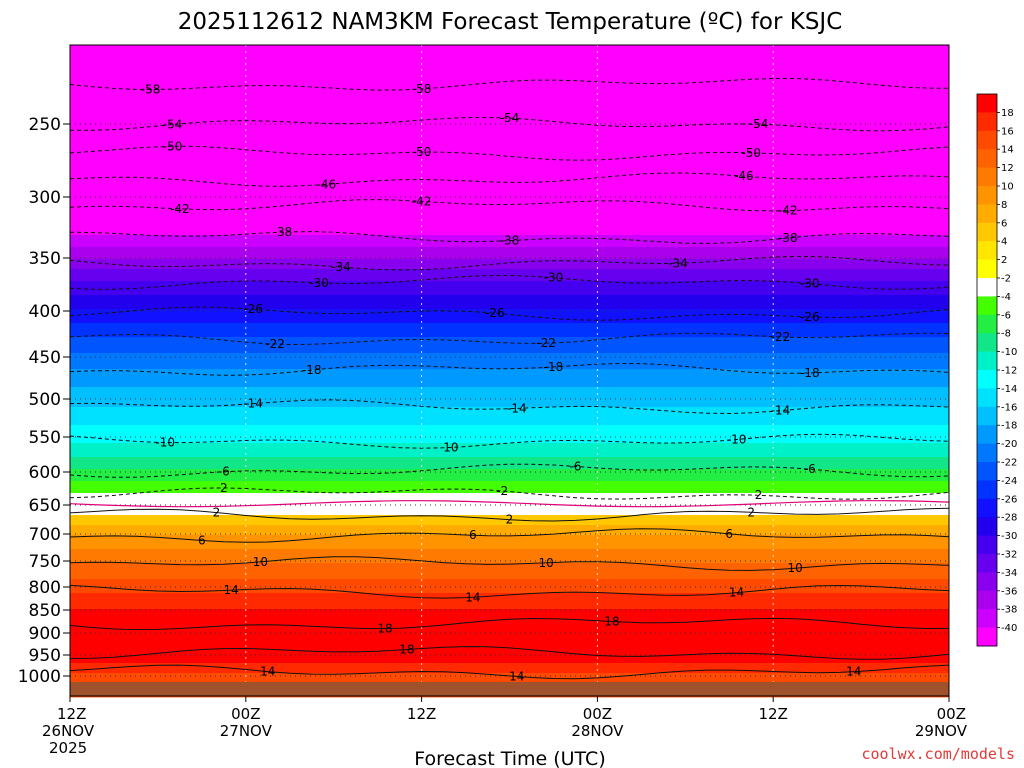  I want to click on y-tick-label-6: 550, so click(45, 438).